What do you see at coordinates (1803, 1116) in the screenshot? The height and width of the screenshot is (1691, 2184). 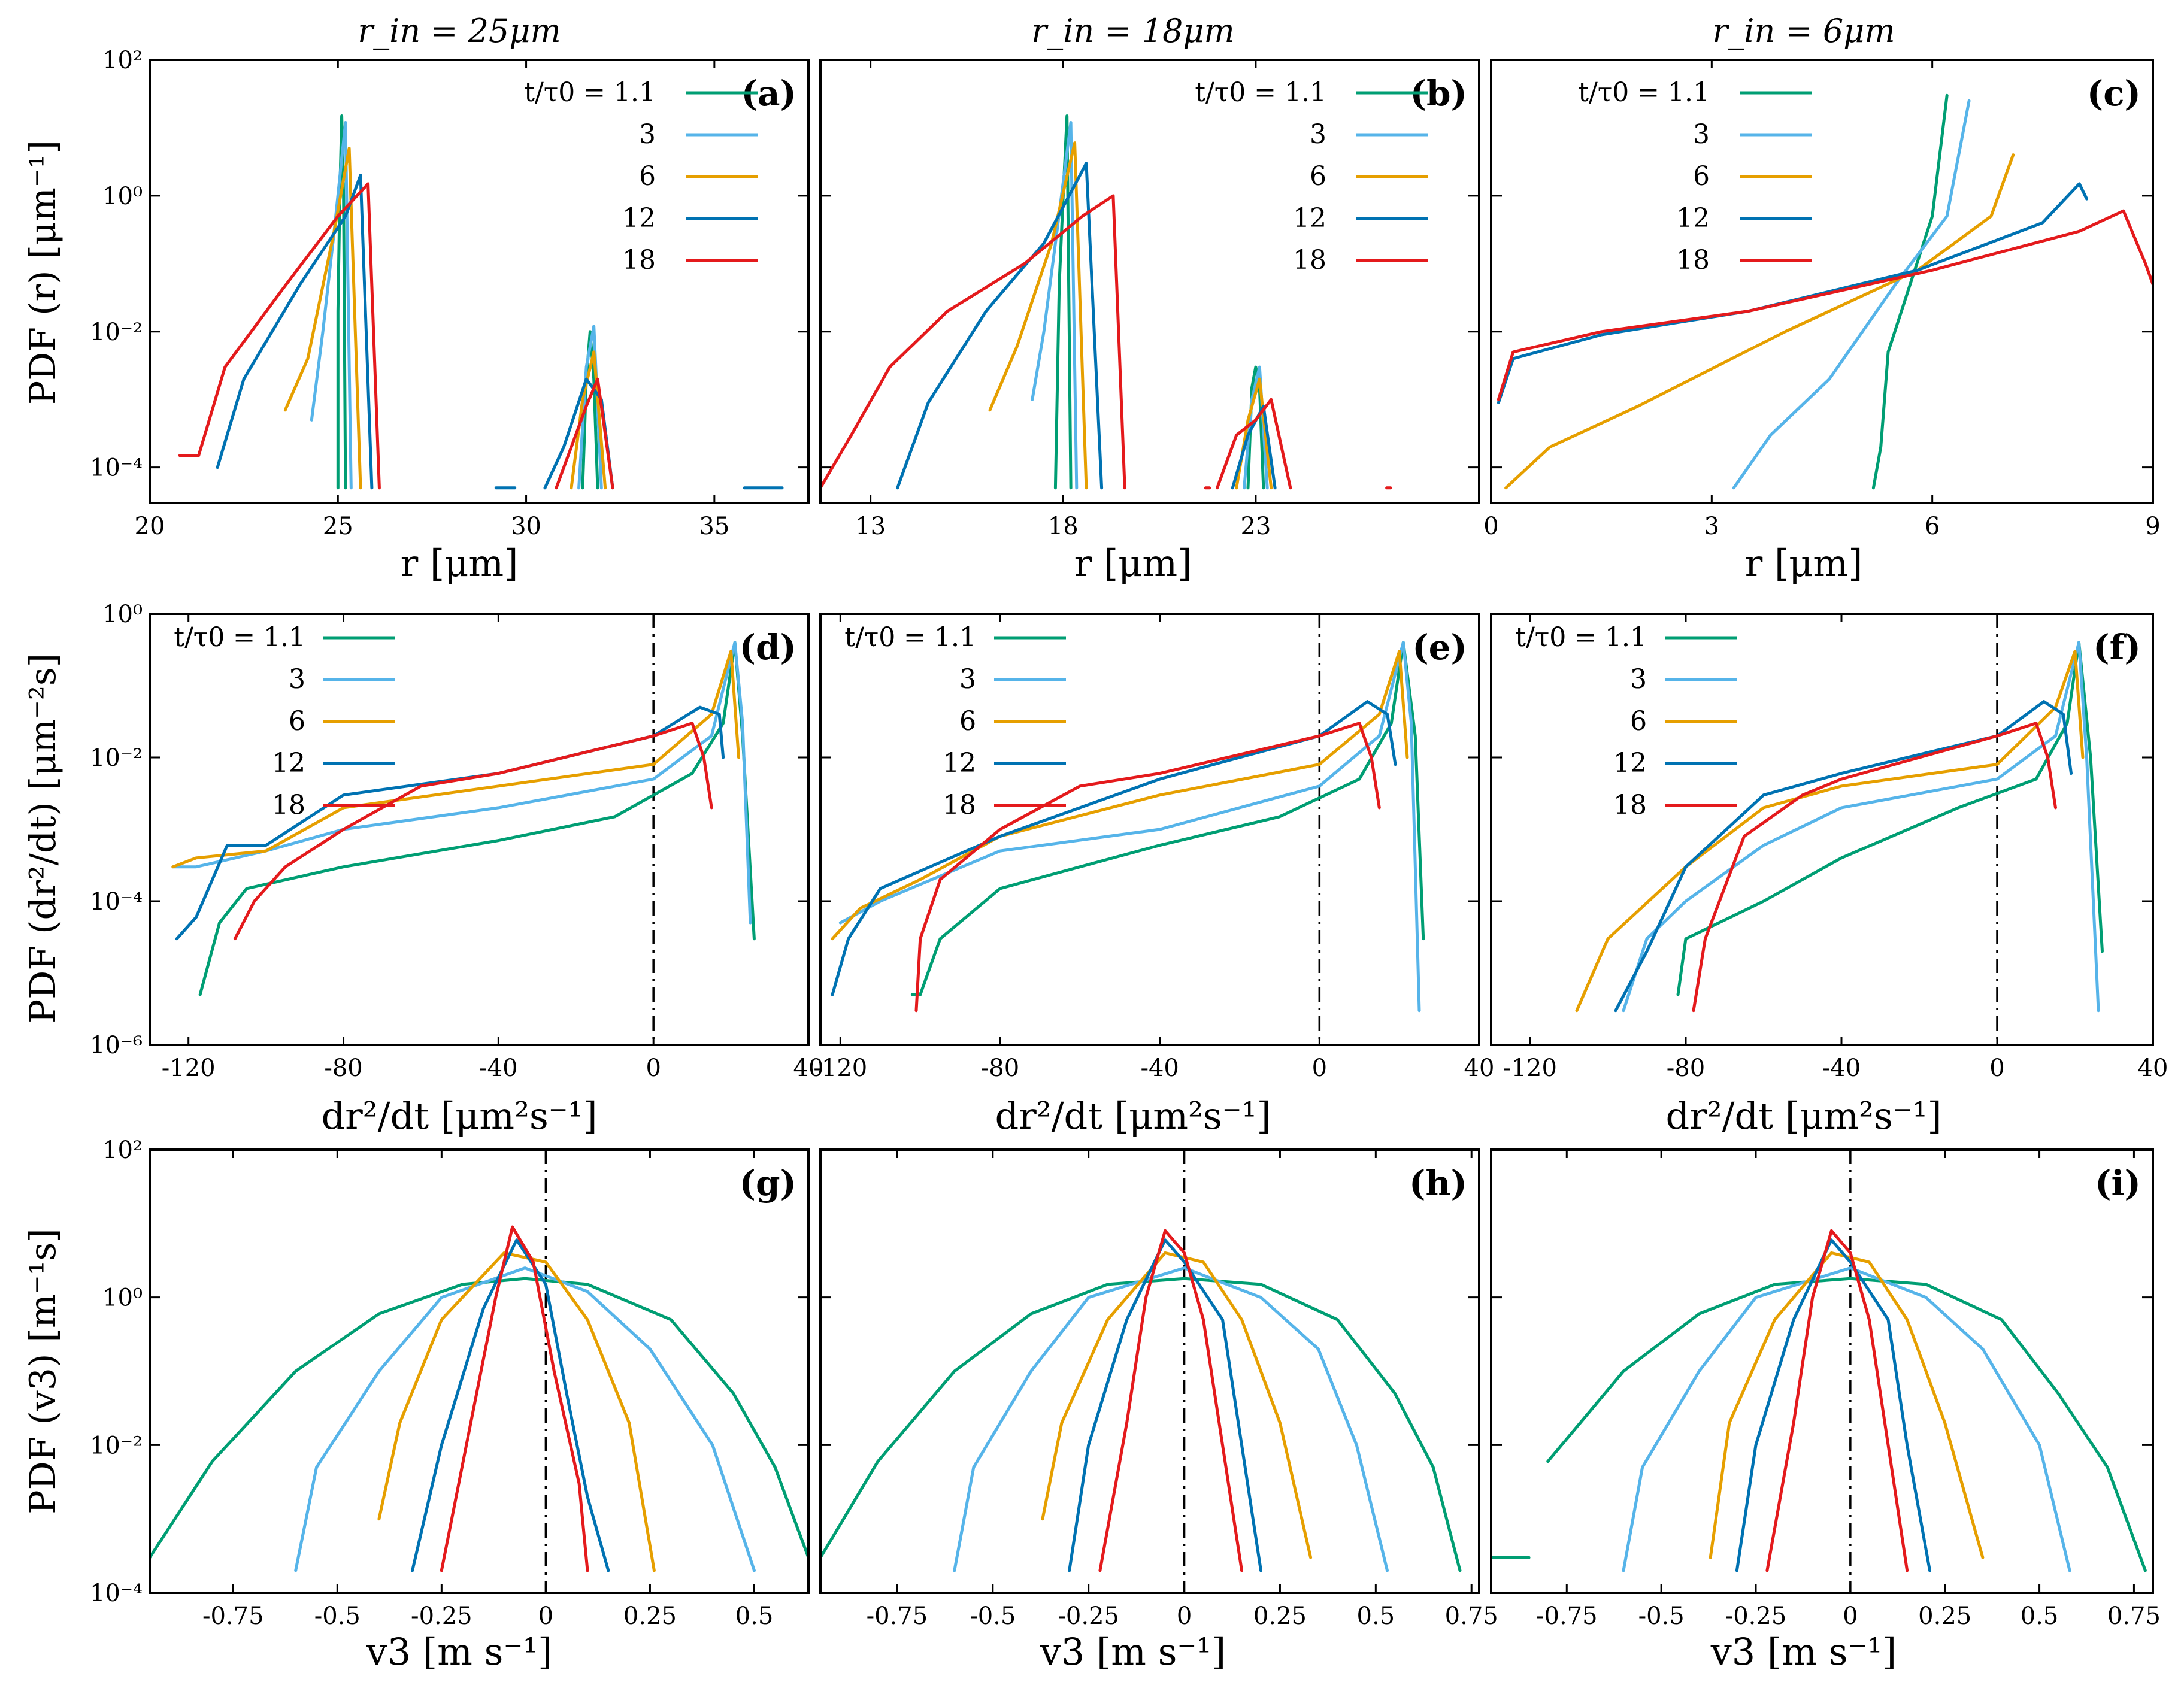 I see `row-xlabel-2-f: dr²/dt [μm²s⁻¹]` at bounding box center [1803, 1116].